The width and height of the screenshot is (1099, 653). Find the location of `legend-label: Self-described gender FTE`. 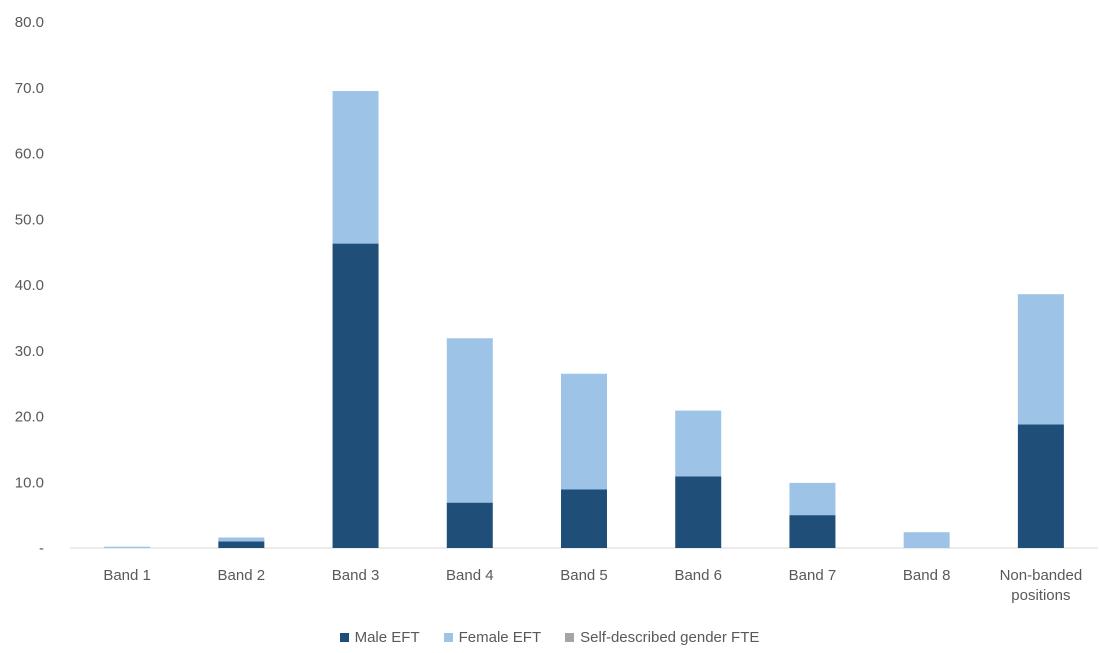

legend-label: Self-described gender FTE is located at coordinates (670, 637).